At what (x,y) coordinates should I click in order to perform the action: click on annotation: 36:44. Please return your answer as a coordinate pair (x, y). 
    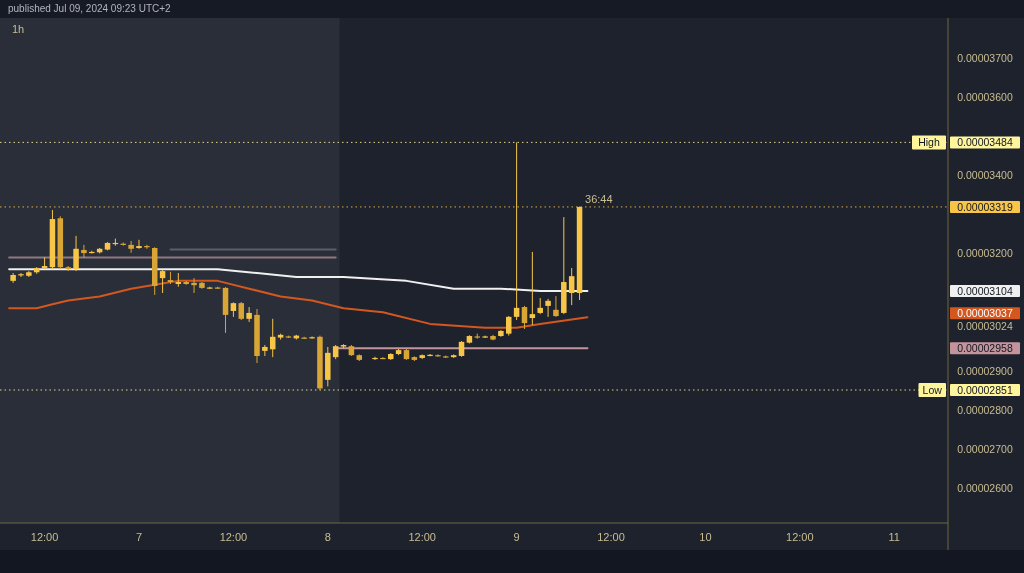
    Looking at the image, I should click on (599, 198).